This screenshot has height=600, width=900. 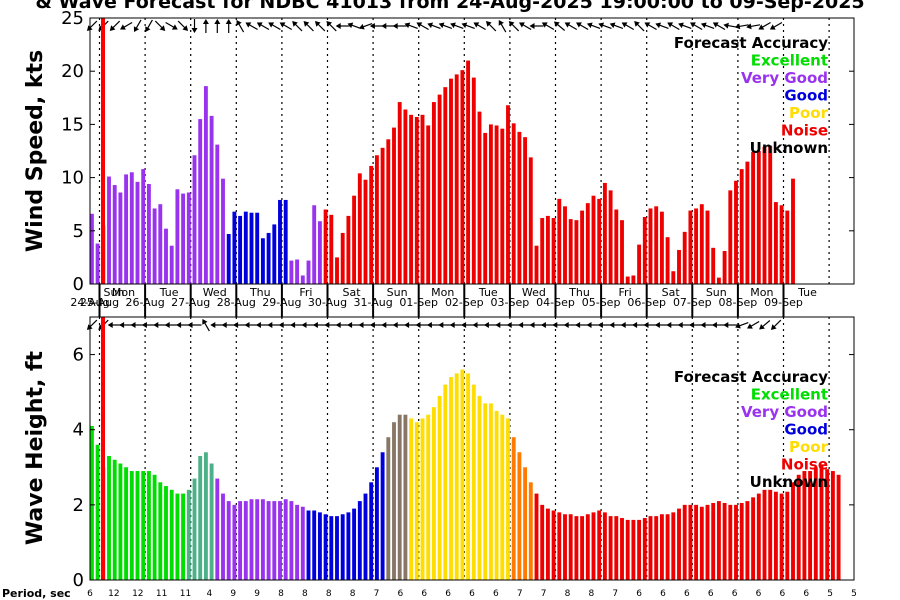 I want to click on period-value: 9, so click(x=257, y=594).